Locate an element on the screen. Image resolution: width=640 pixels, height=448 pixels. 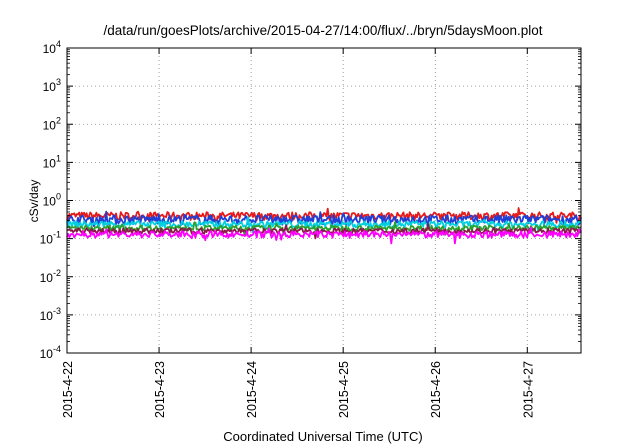
x-tick-label: 2015-4-26 is located at coordinates (436, 389).